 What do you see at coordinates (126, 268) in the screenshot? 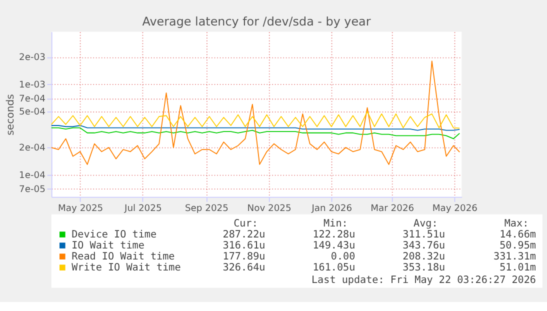
I see `legend-label: Write IO Wait time` at bounding box center [126, 268].